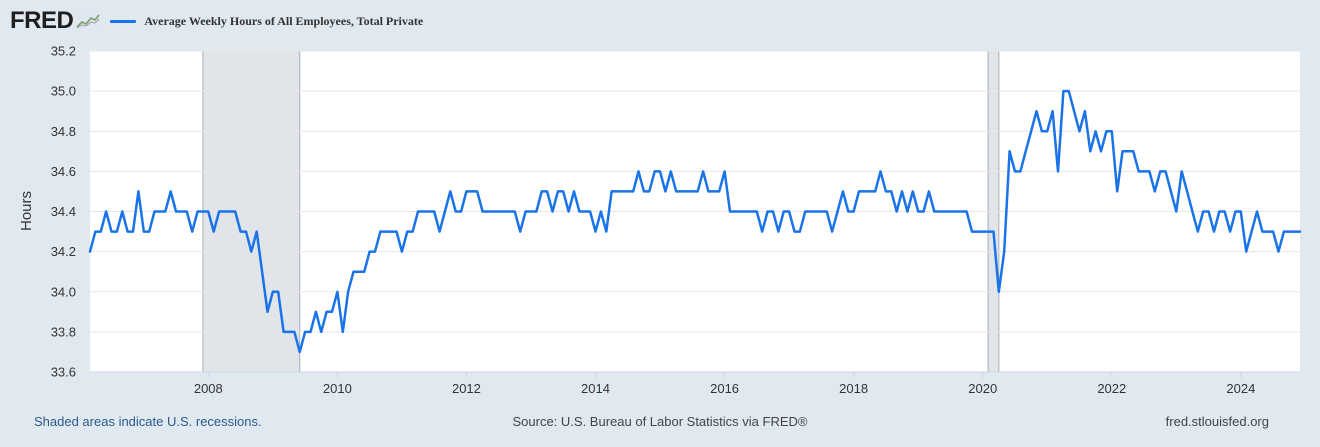  Describe the element at coordinates (123, 21) in the screenshot. I see `legend-swatch` at that location.